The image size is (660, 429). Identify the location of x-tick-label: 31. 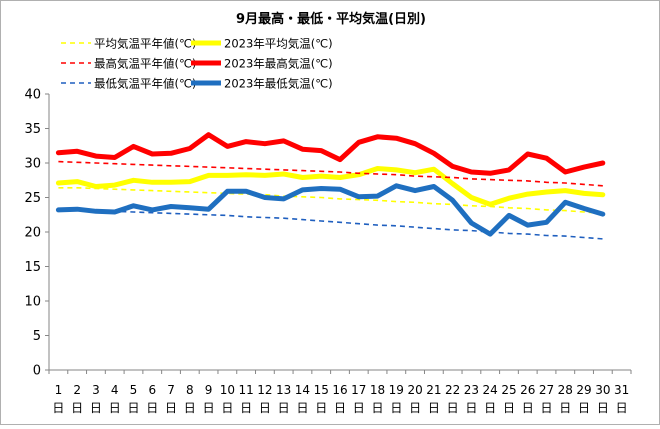
(621, 390).